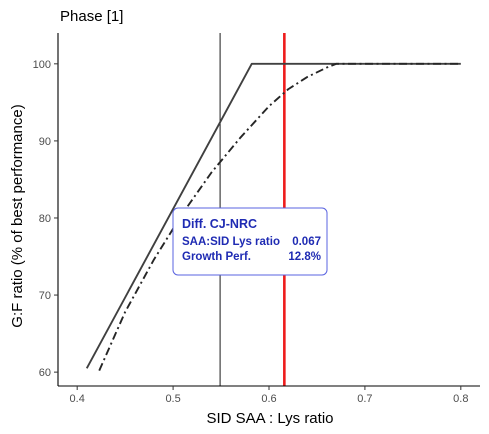  What do you see at coordinates (306, 242) in the screenshot?
I see `annotation-value: 0.067` at bounding box center [306, 242].